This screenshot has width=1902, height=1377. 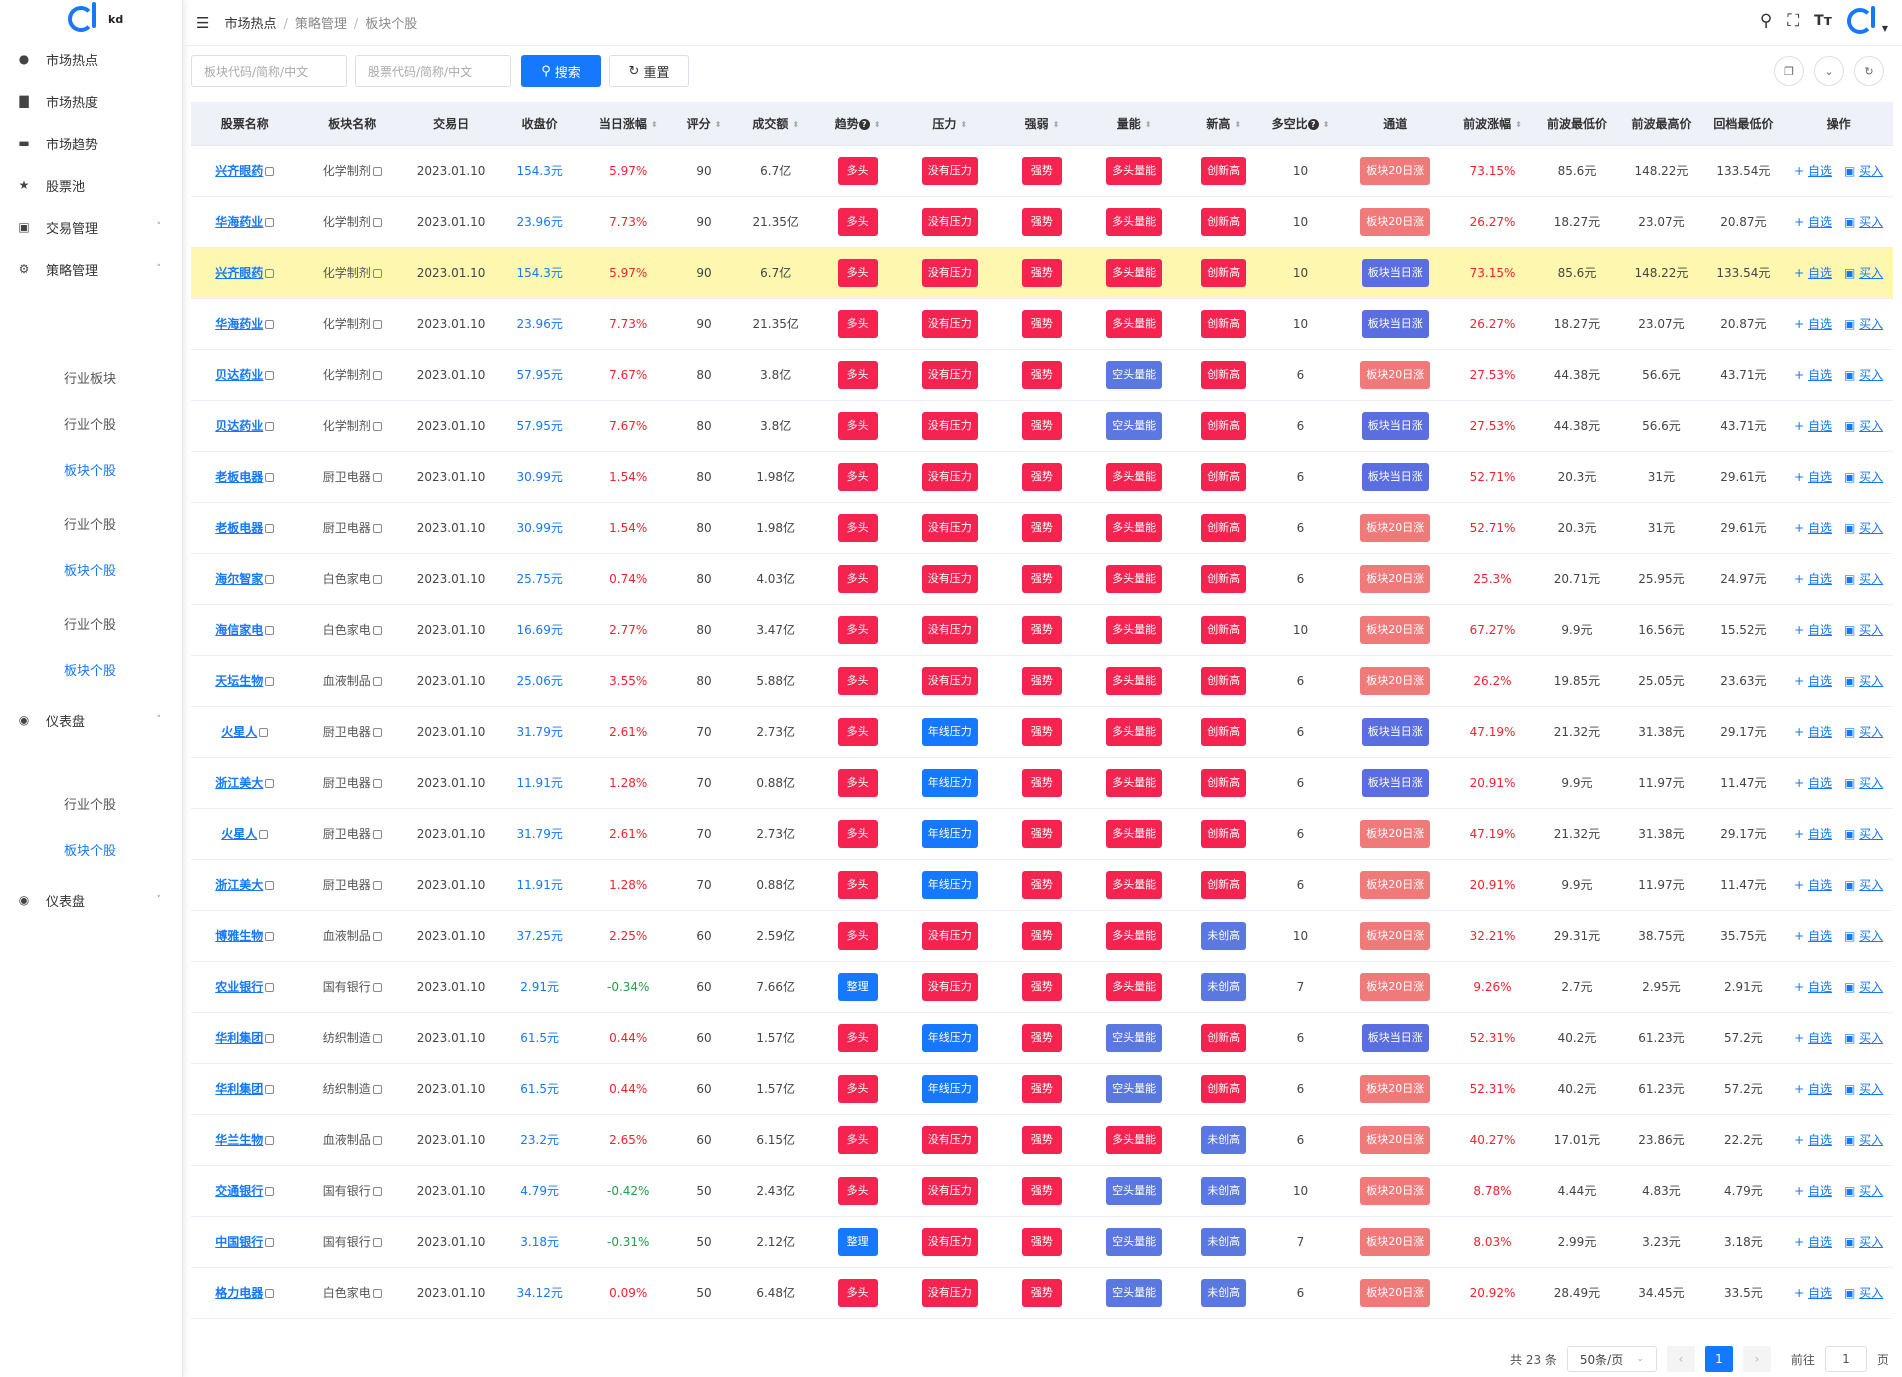 What do you see at coordinates (239, 783) in the screenshot?
I see `stock-link: 浙江美大` at bounding box center [239, 783].